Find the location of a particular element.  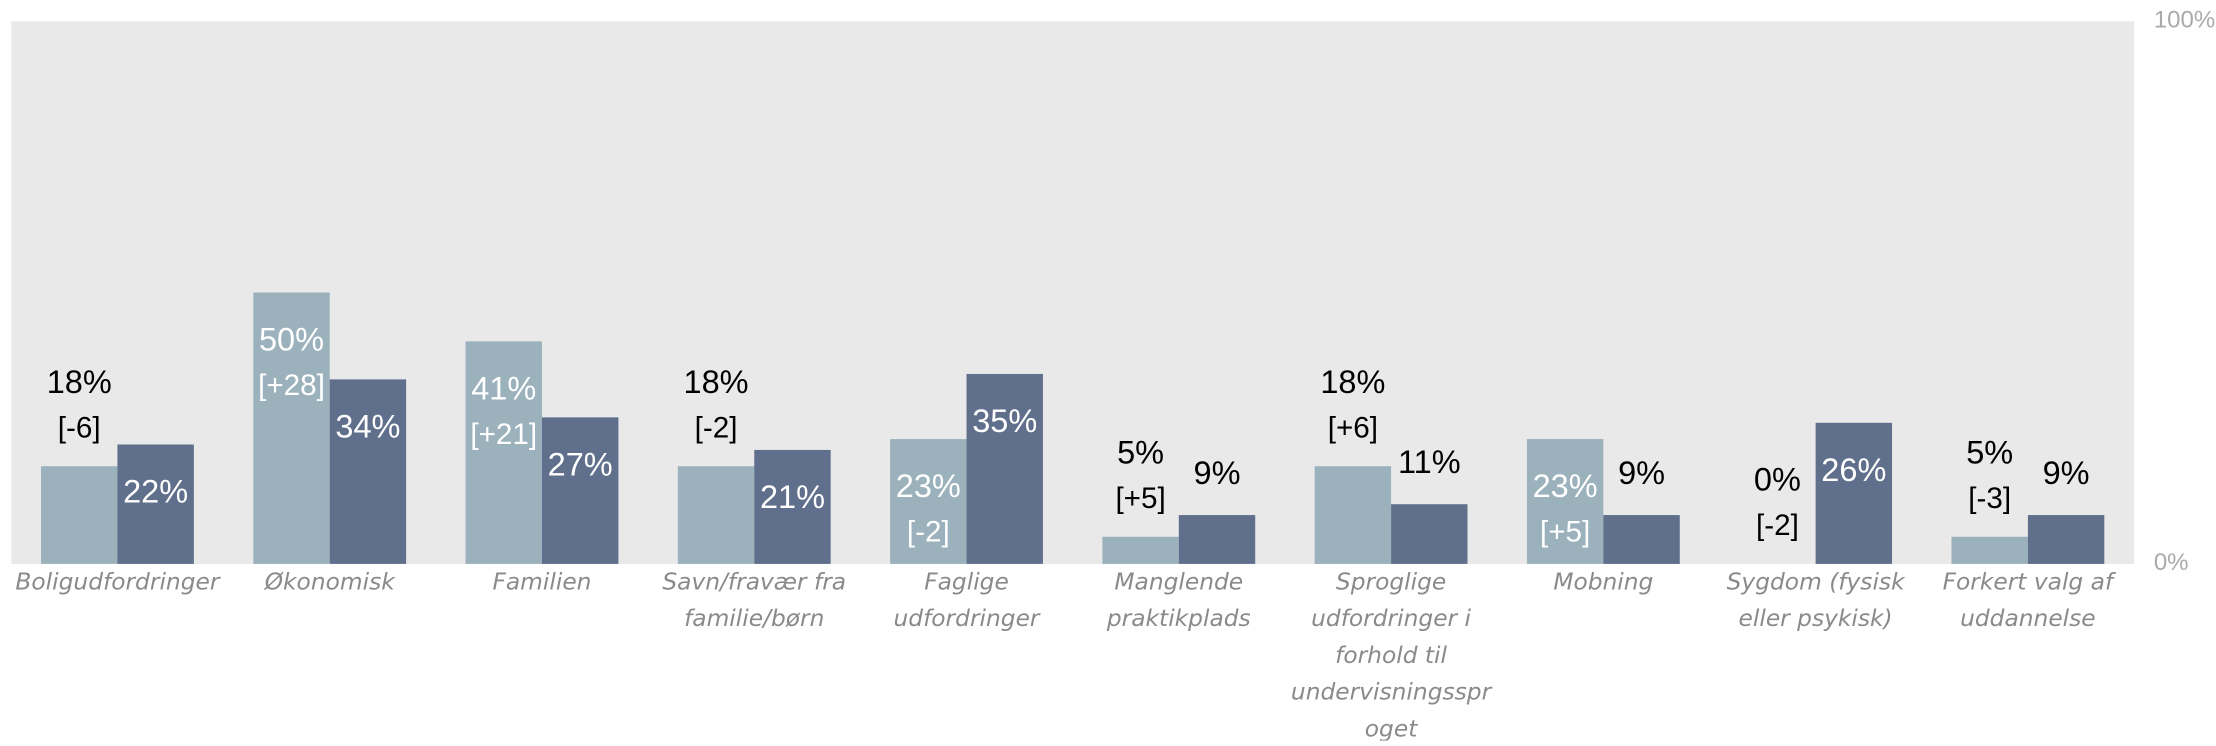

x-tick-label-box: Manglende praktikplads is located at coordinates (1178, 600).